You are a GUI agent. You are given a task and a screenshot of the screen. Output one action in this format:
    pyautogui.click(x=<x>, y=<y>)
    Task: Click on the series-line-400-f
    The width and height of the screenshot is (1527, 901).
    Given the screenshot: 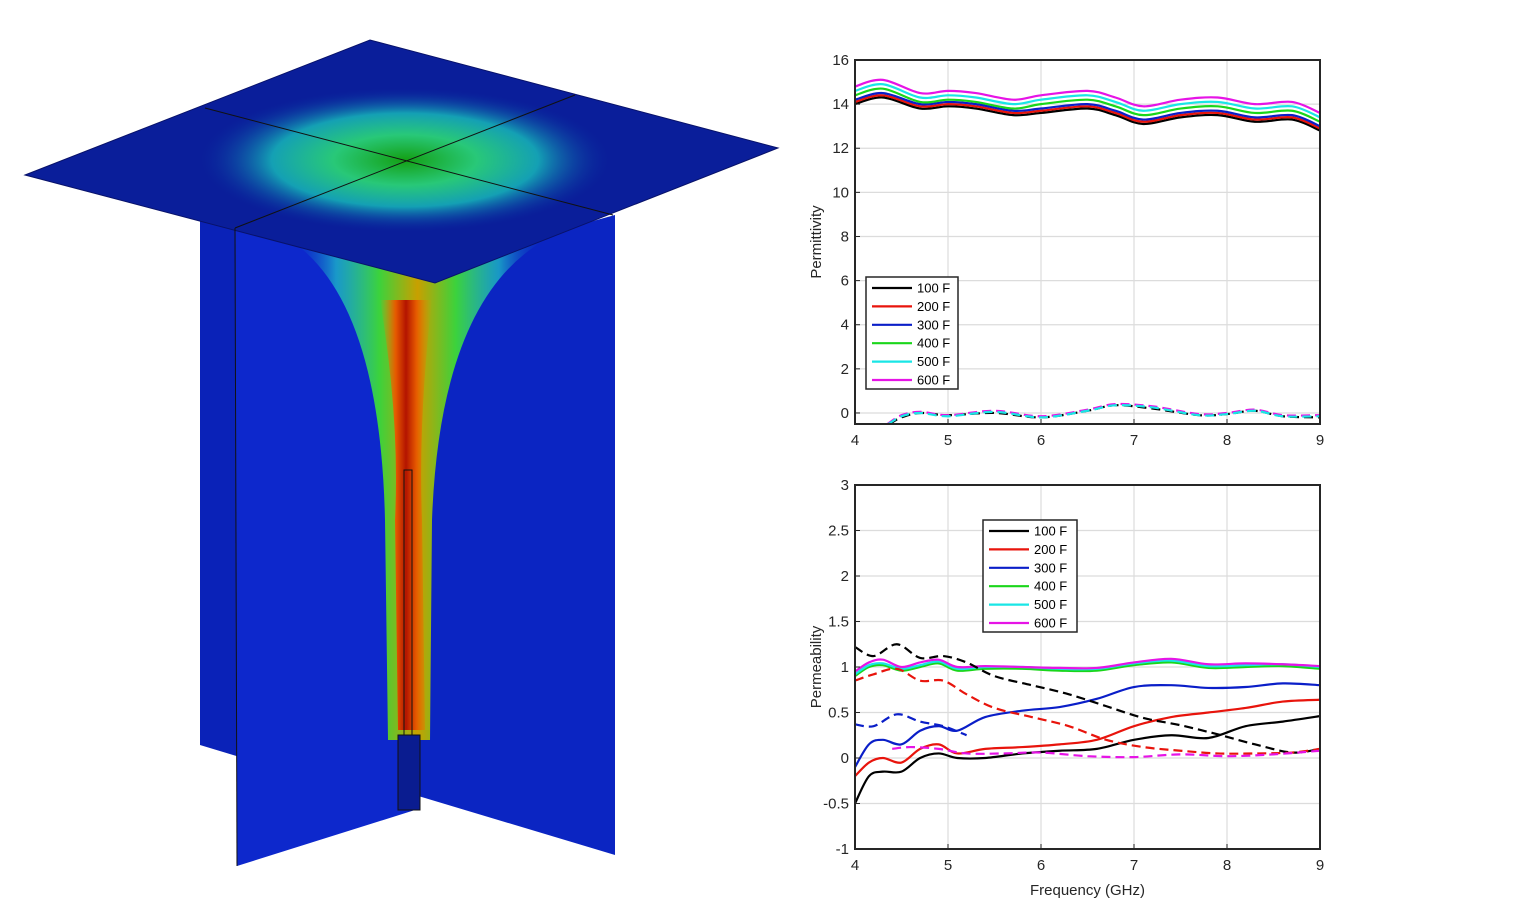 What is the action you would take?
    pyautogui.click(x=1087, y=105)
    